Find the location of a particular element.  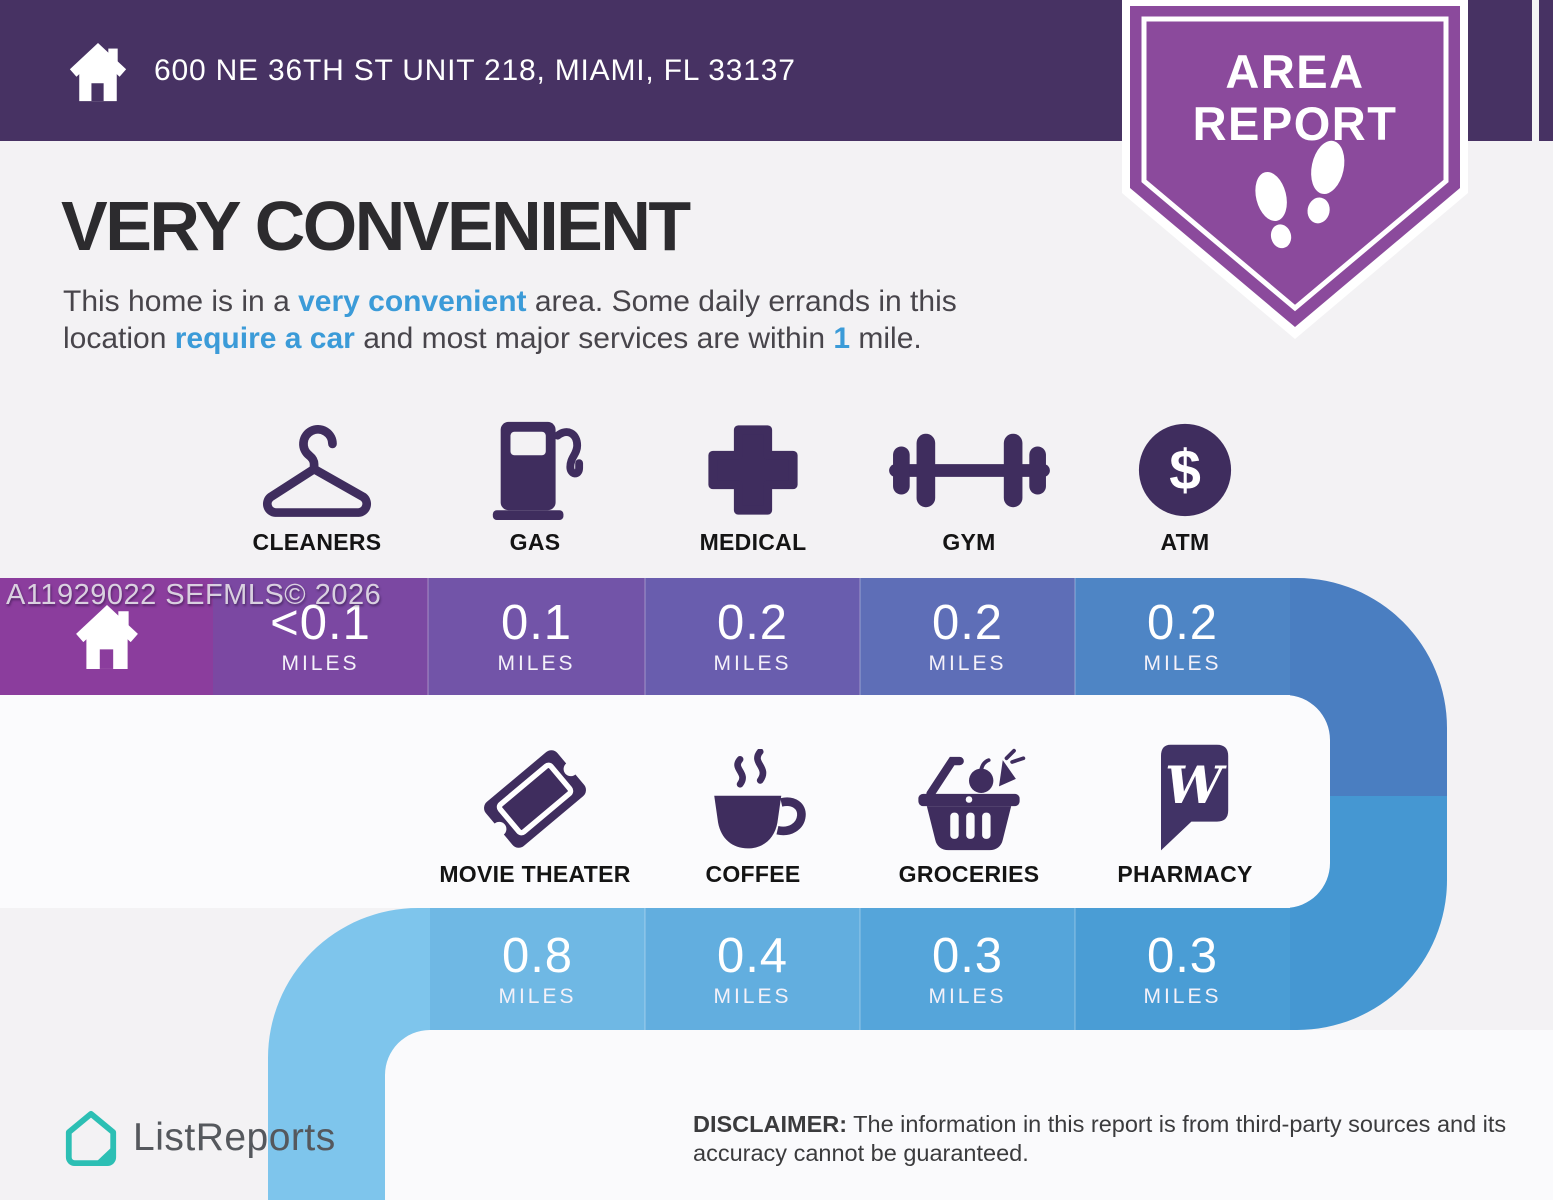

poi-label: GAS is located at coordinates (535, 542).